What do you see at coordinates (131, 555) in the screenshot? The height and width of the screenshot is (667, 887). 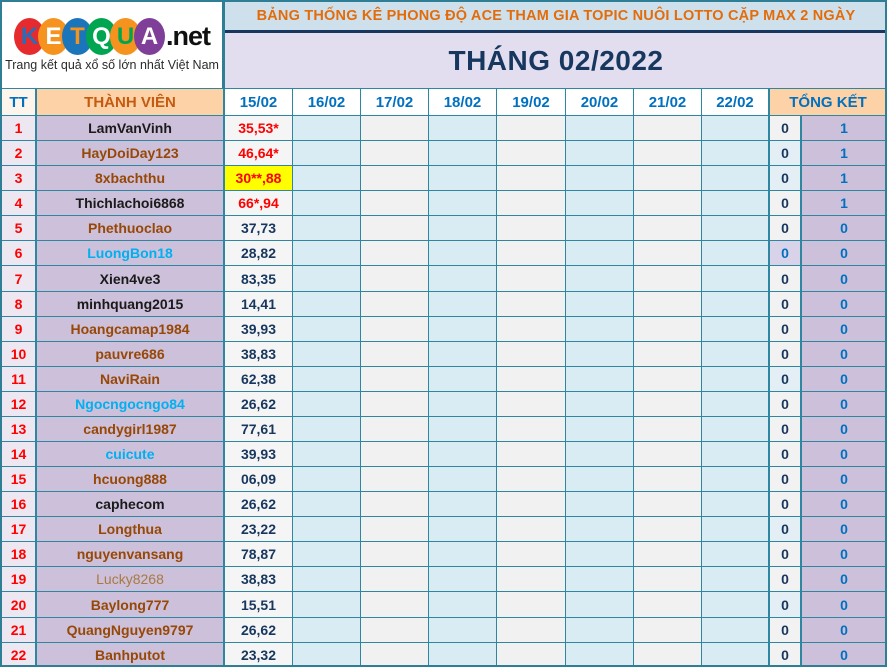 I see `member-name: nguyenvansang` at bounding box center [131, 555].